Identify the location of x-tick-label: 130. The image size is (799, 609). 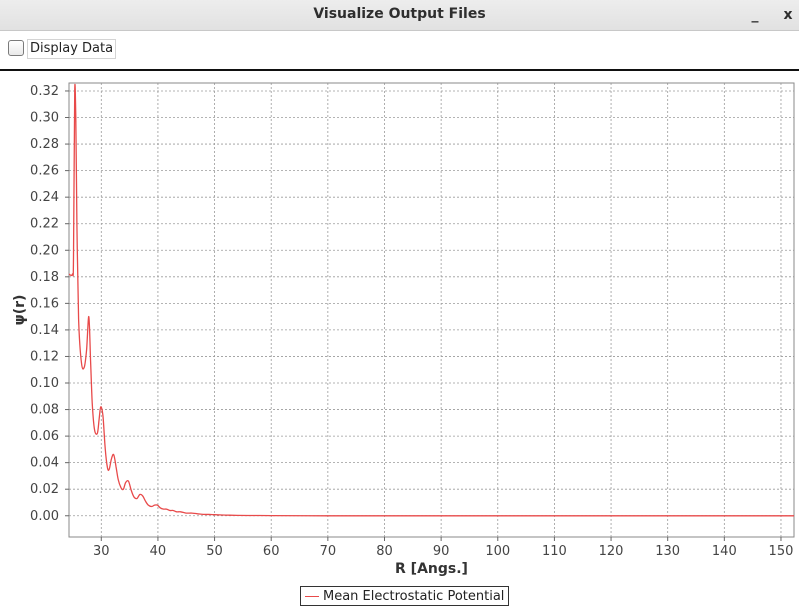
(667, 551).